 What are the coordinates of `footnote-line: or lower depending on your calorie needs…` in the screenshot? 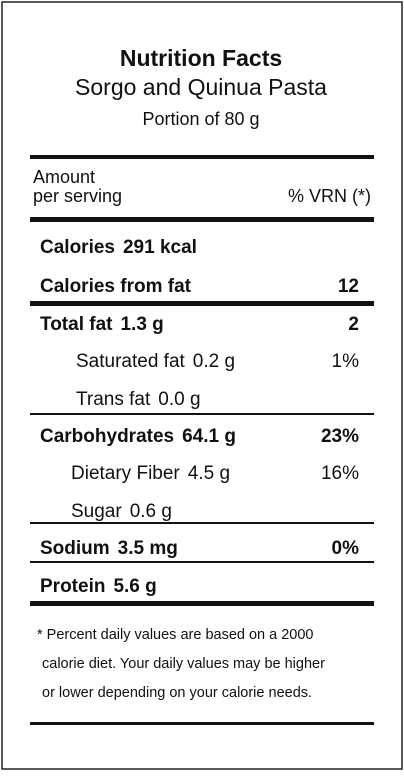 It's located at (177, 693).